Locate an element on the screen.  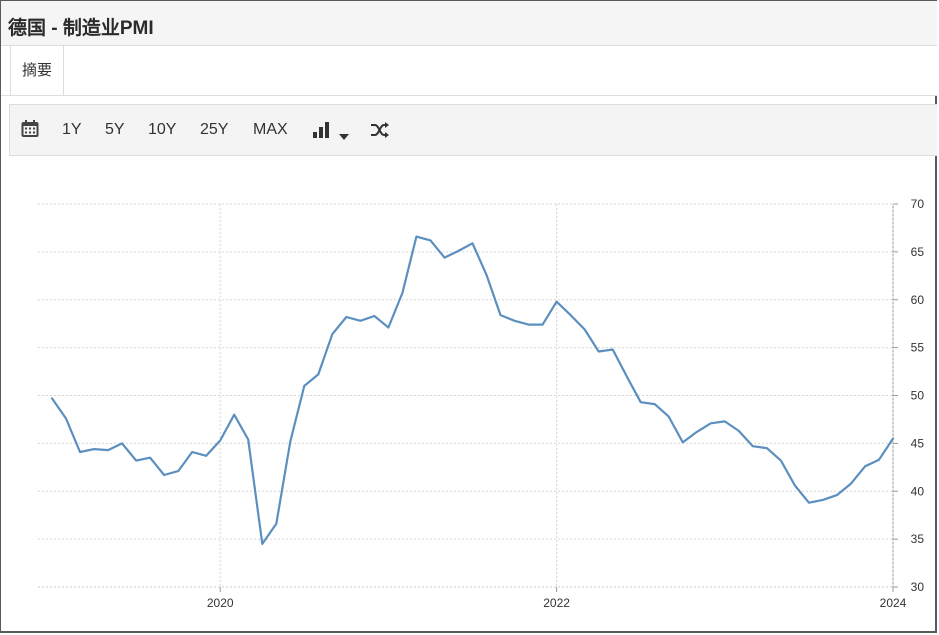
tab-summary: 摘要 is located at coordinates (37, 70).